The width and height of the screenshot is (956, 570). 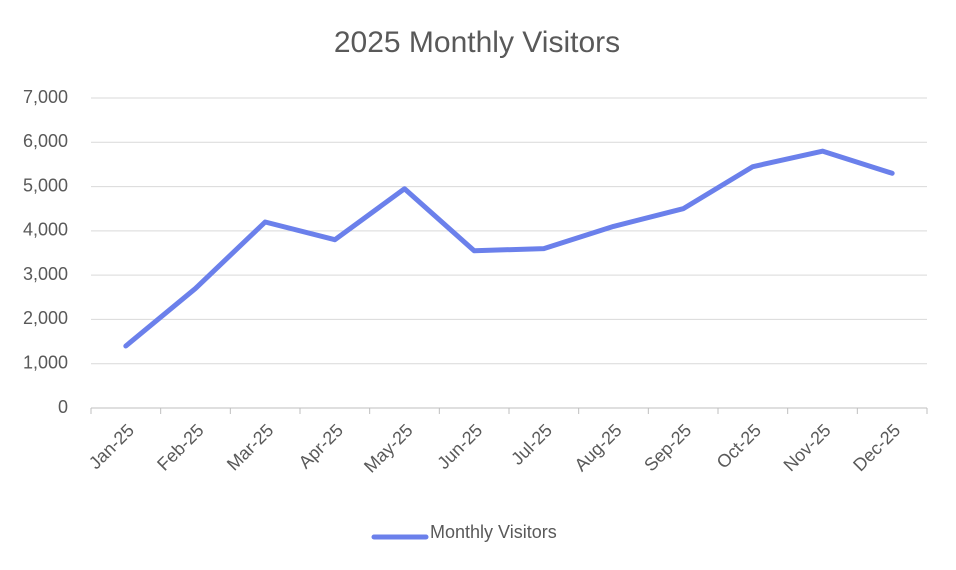 I want to click on chart-title: 2025 Monthly Visitors, so click(x=477, y=42).